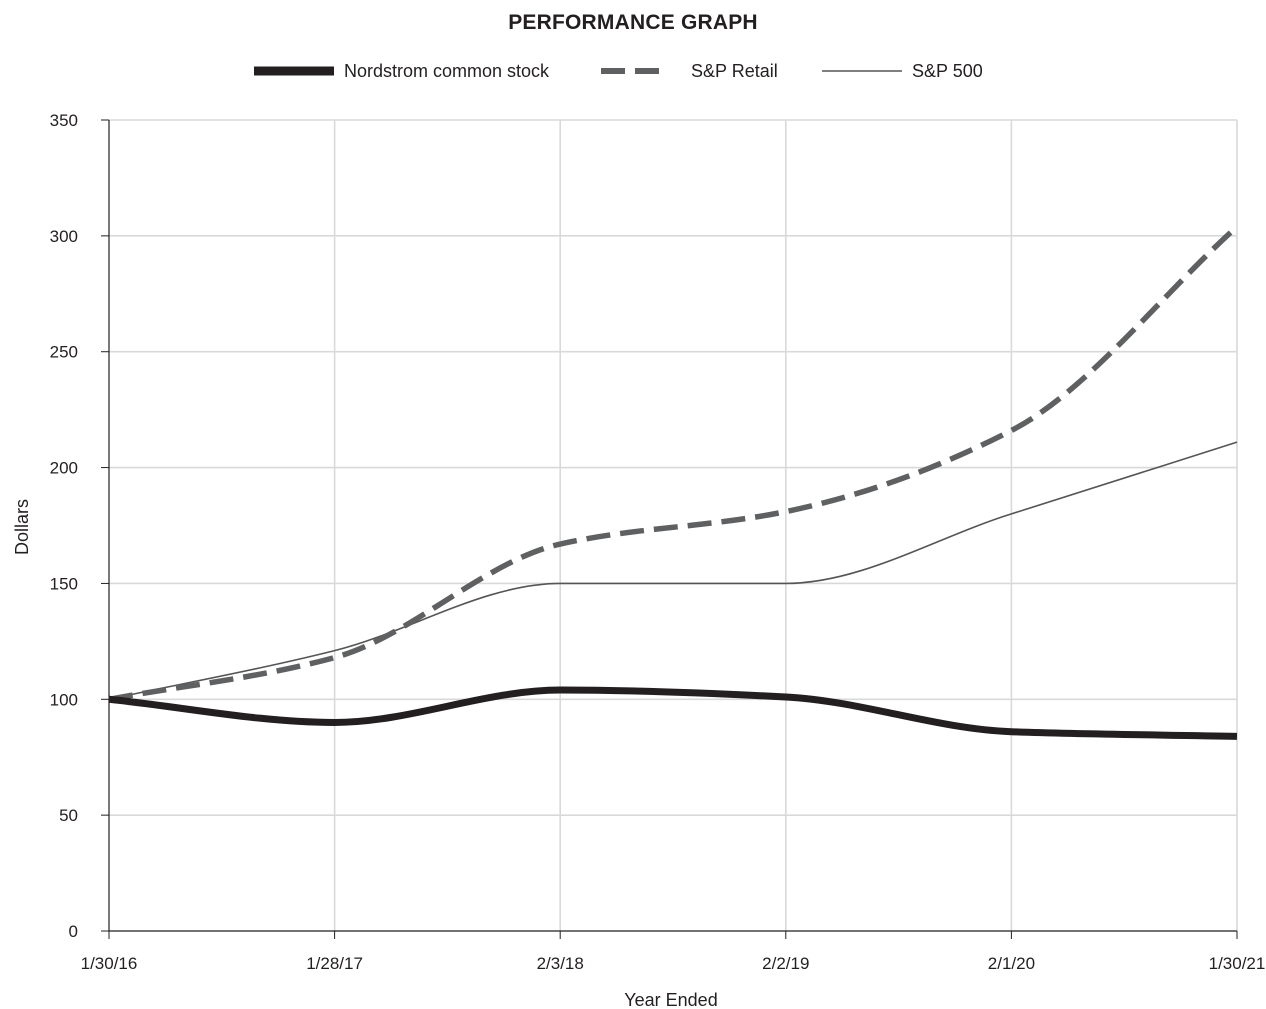 The height and width of the screenshot is (1009, 1266). Describe the element at coordinates (64, 236) in the screenshot. I see `y-tick-label: 300` at that location.